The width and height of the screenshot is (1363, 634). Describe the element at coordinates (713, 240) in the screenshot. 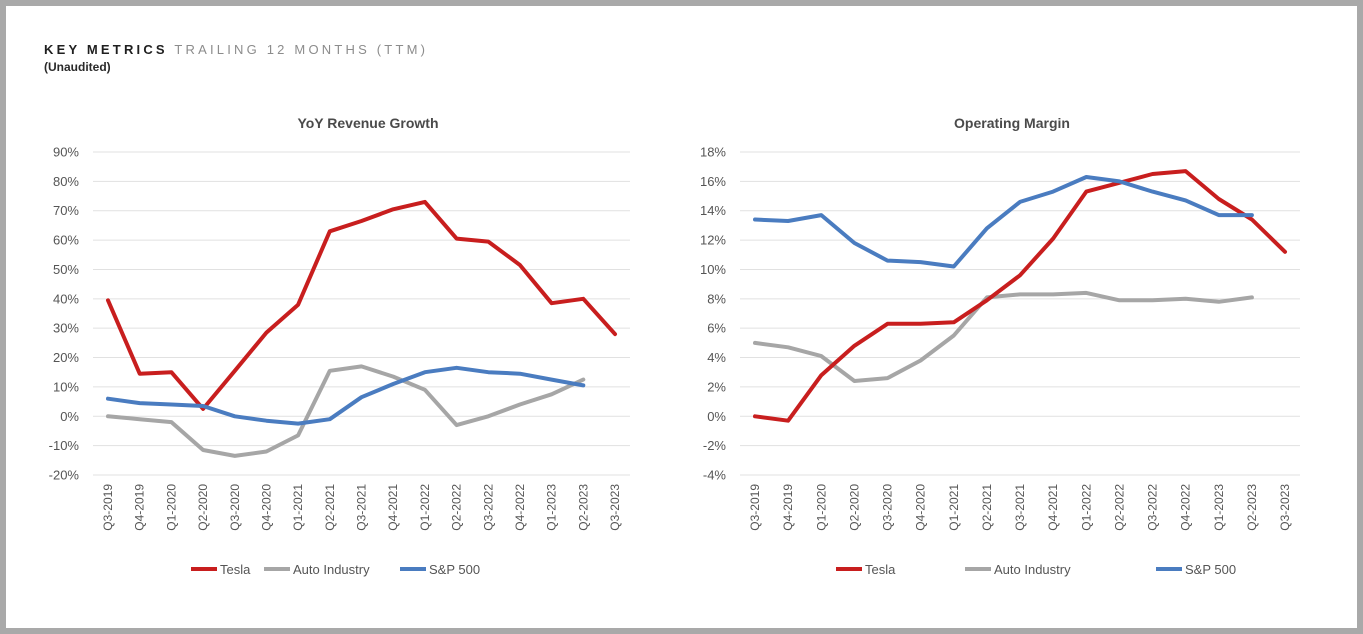

I see `y-tick-label: 12%` at that location.